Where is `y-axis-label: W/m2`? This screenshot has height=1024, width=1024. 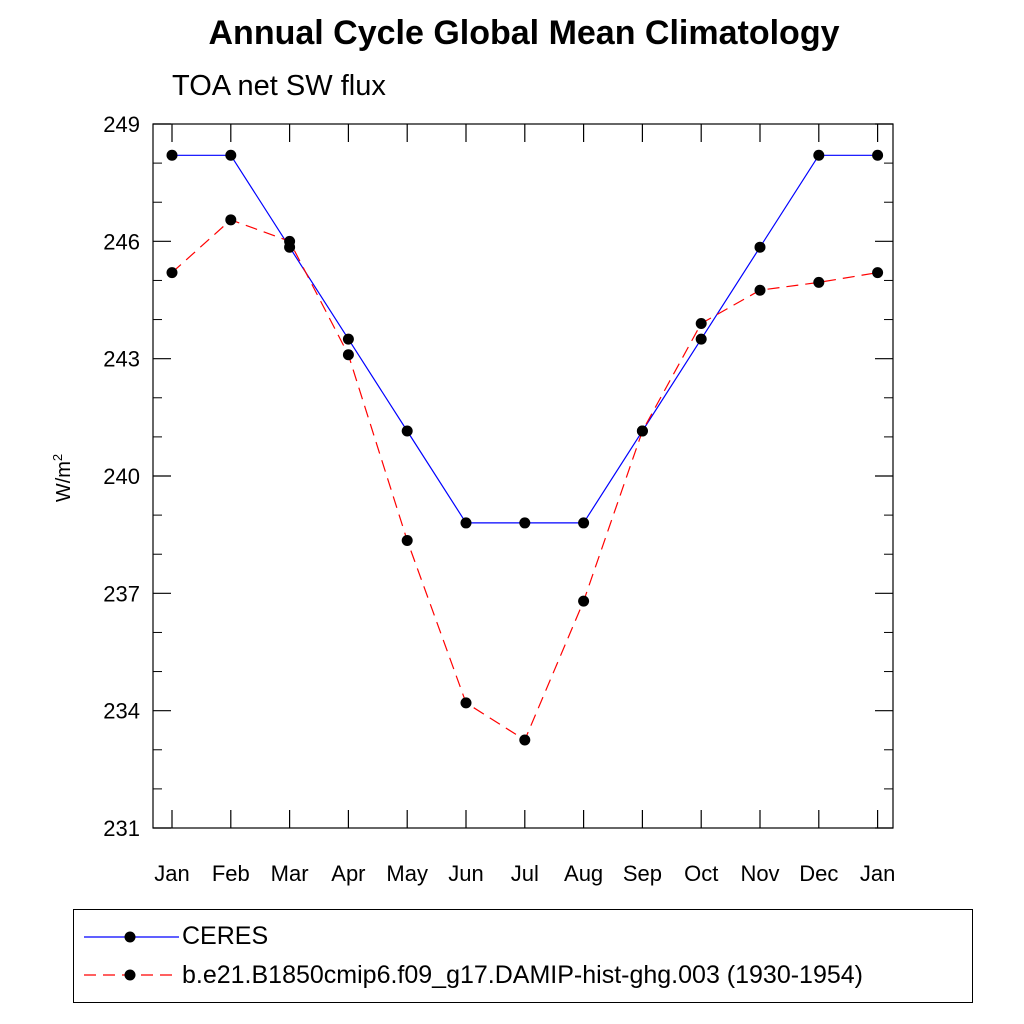 y-axis-label: W/m2 is located at coordinates (62, 478).